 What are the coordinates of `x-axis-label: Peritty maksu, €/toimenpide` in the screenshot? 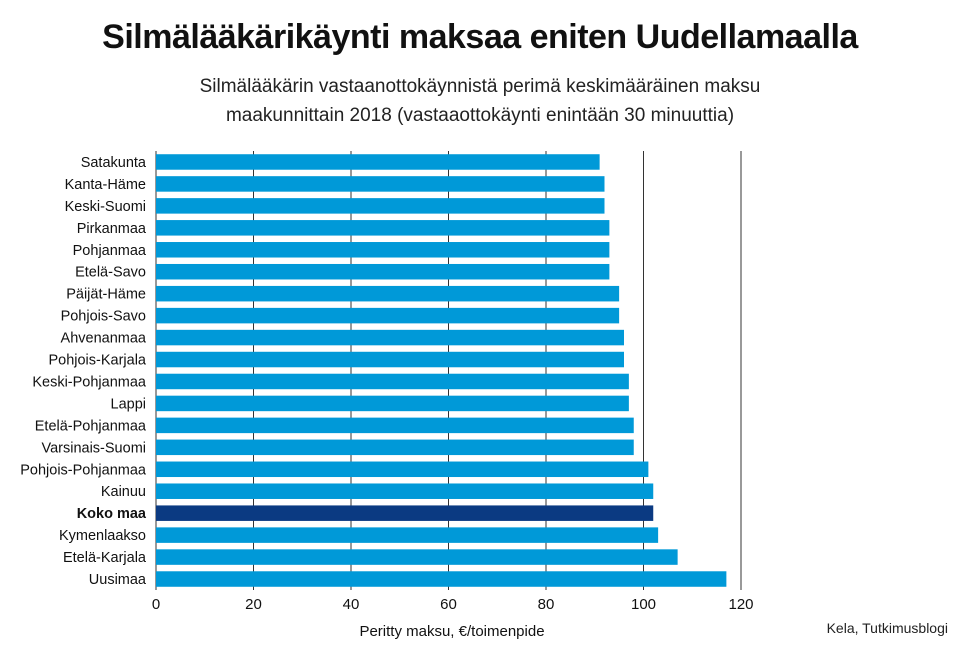 It's located at (451, 631).